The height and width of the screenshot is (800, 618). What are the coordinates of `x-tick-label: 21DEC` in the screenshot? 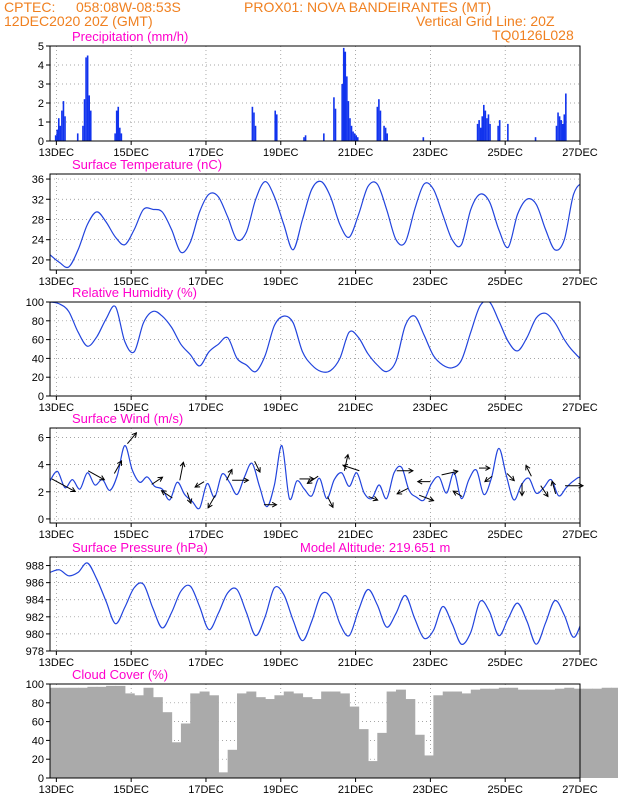 It's located at (356, 408).